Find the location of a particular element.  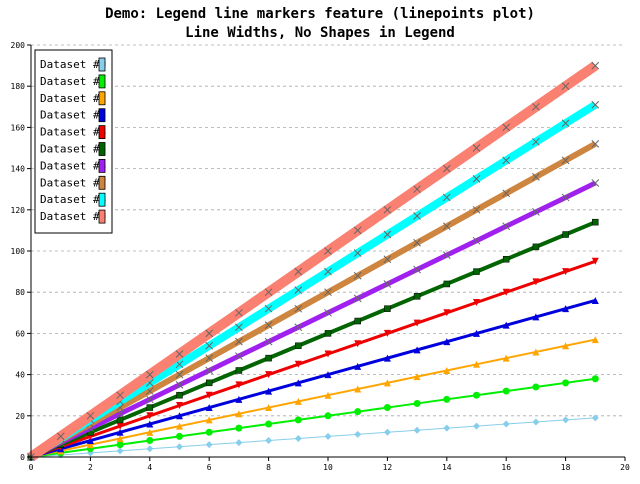

y-tick-label-4: 80 is located at coordinates (20, 292).